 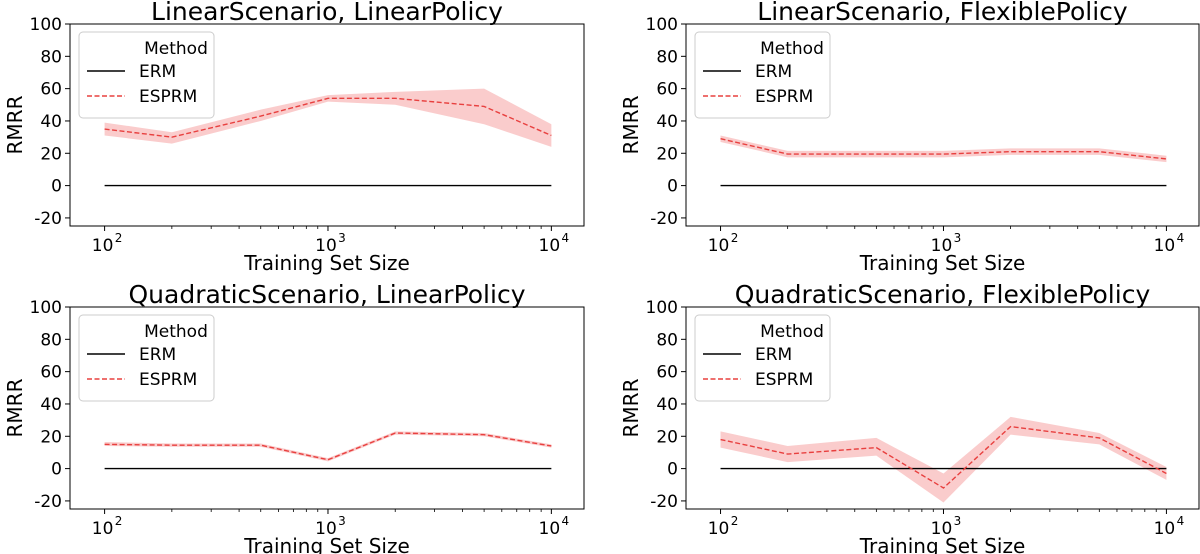 What do you see at coordinates (942, 13) in the screenshot?
I see `chart-title: LinearScenario, FlexiblePolicy` at bounding box center [942, 13].